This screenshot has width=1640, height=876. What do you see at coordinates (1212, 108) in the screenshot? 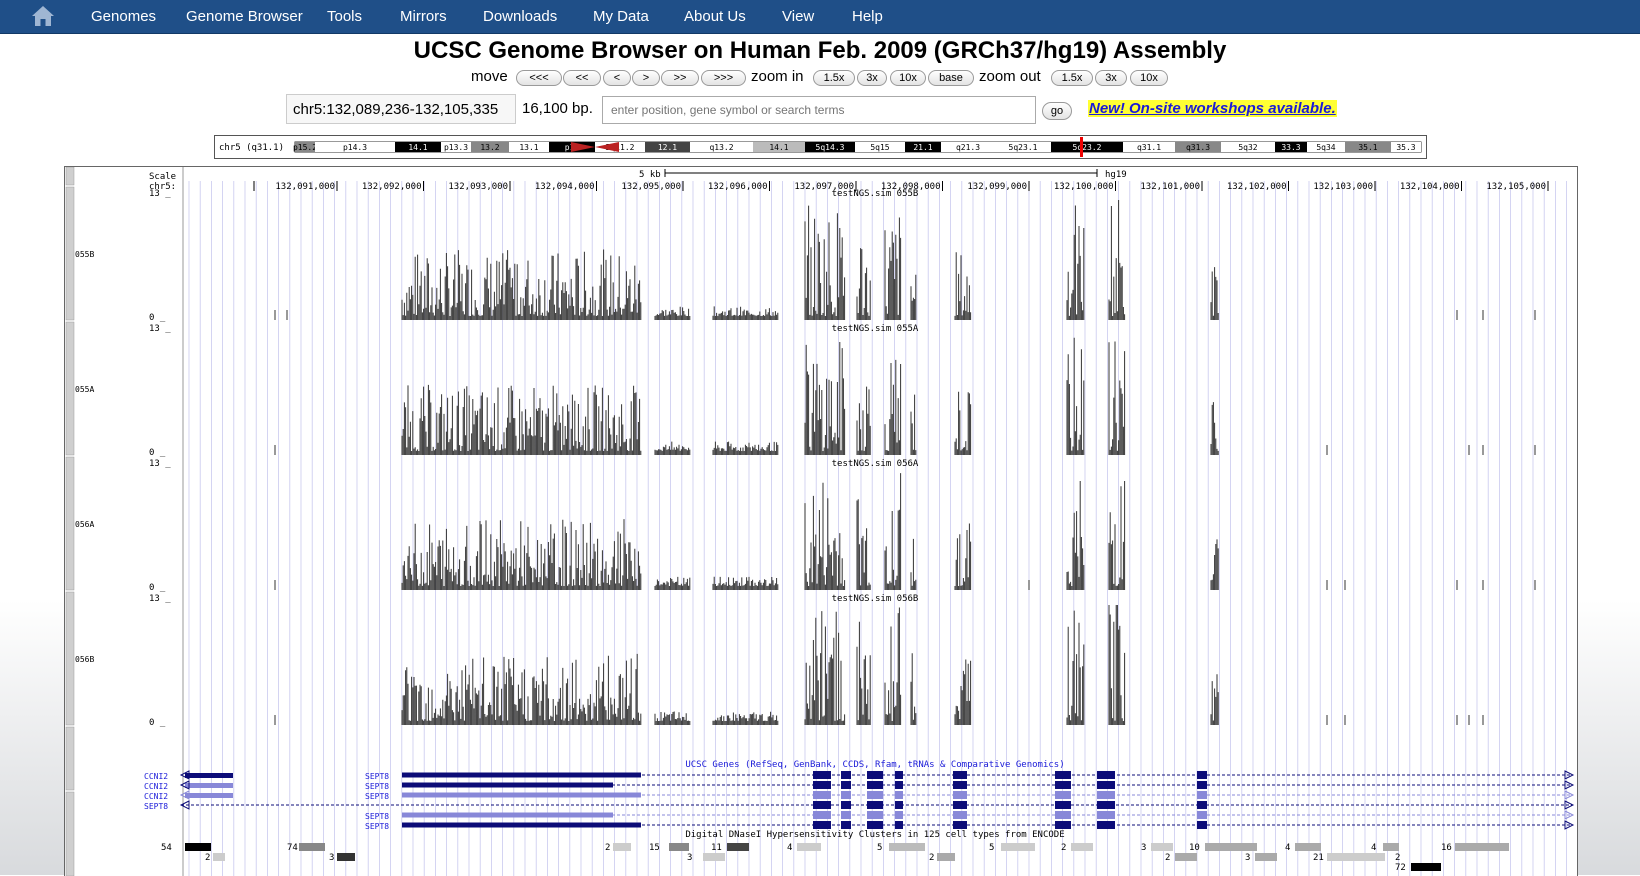
I see `workshops-link: New! On-site workshops available.` at bounding box center [1212, 108].